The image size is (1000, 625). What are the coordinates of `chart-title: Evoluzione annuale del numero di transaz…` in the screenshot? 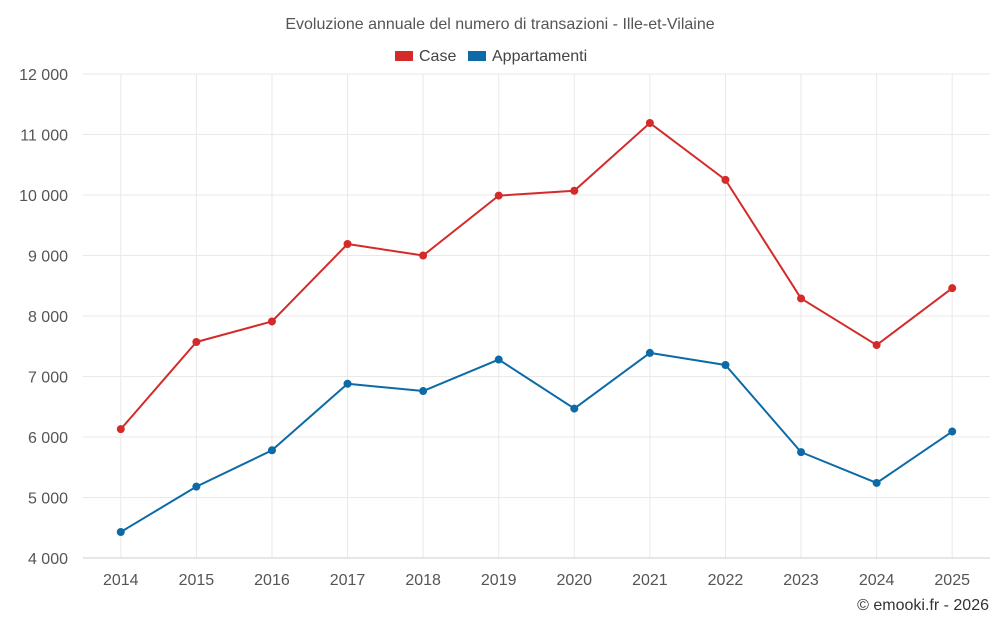 It's located at (499, 24).